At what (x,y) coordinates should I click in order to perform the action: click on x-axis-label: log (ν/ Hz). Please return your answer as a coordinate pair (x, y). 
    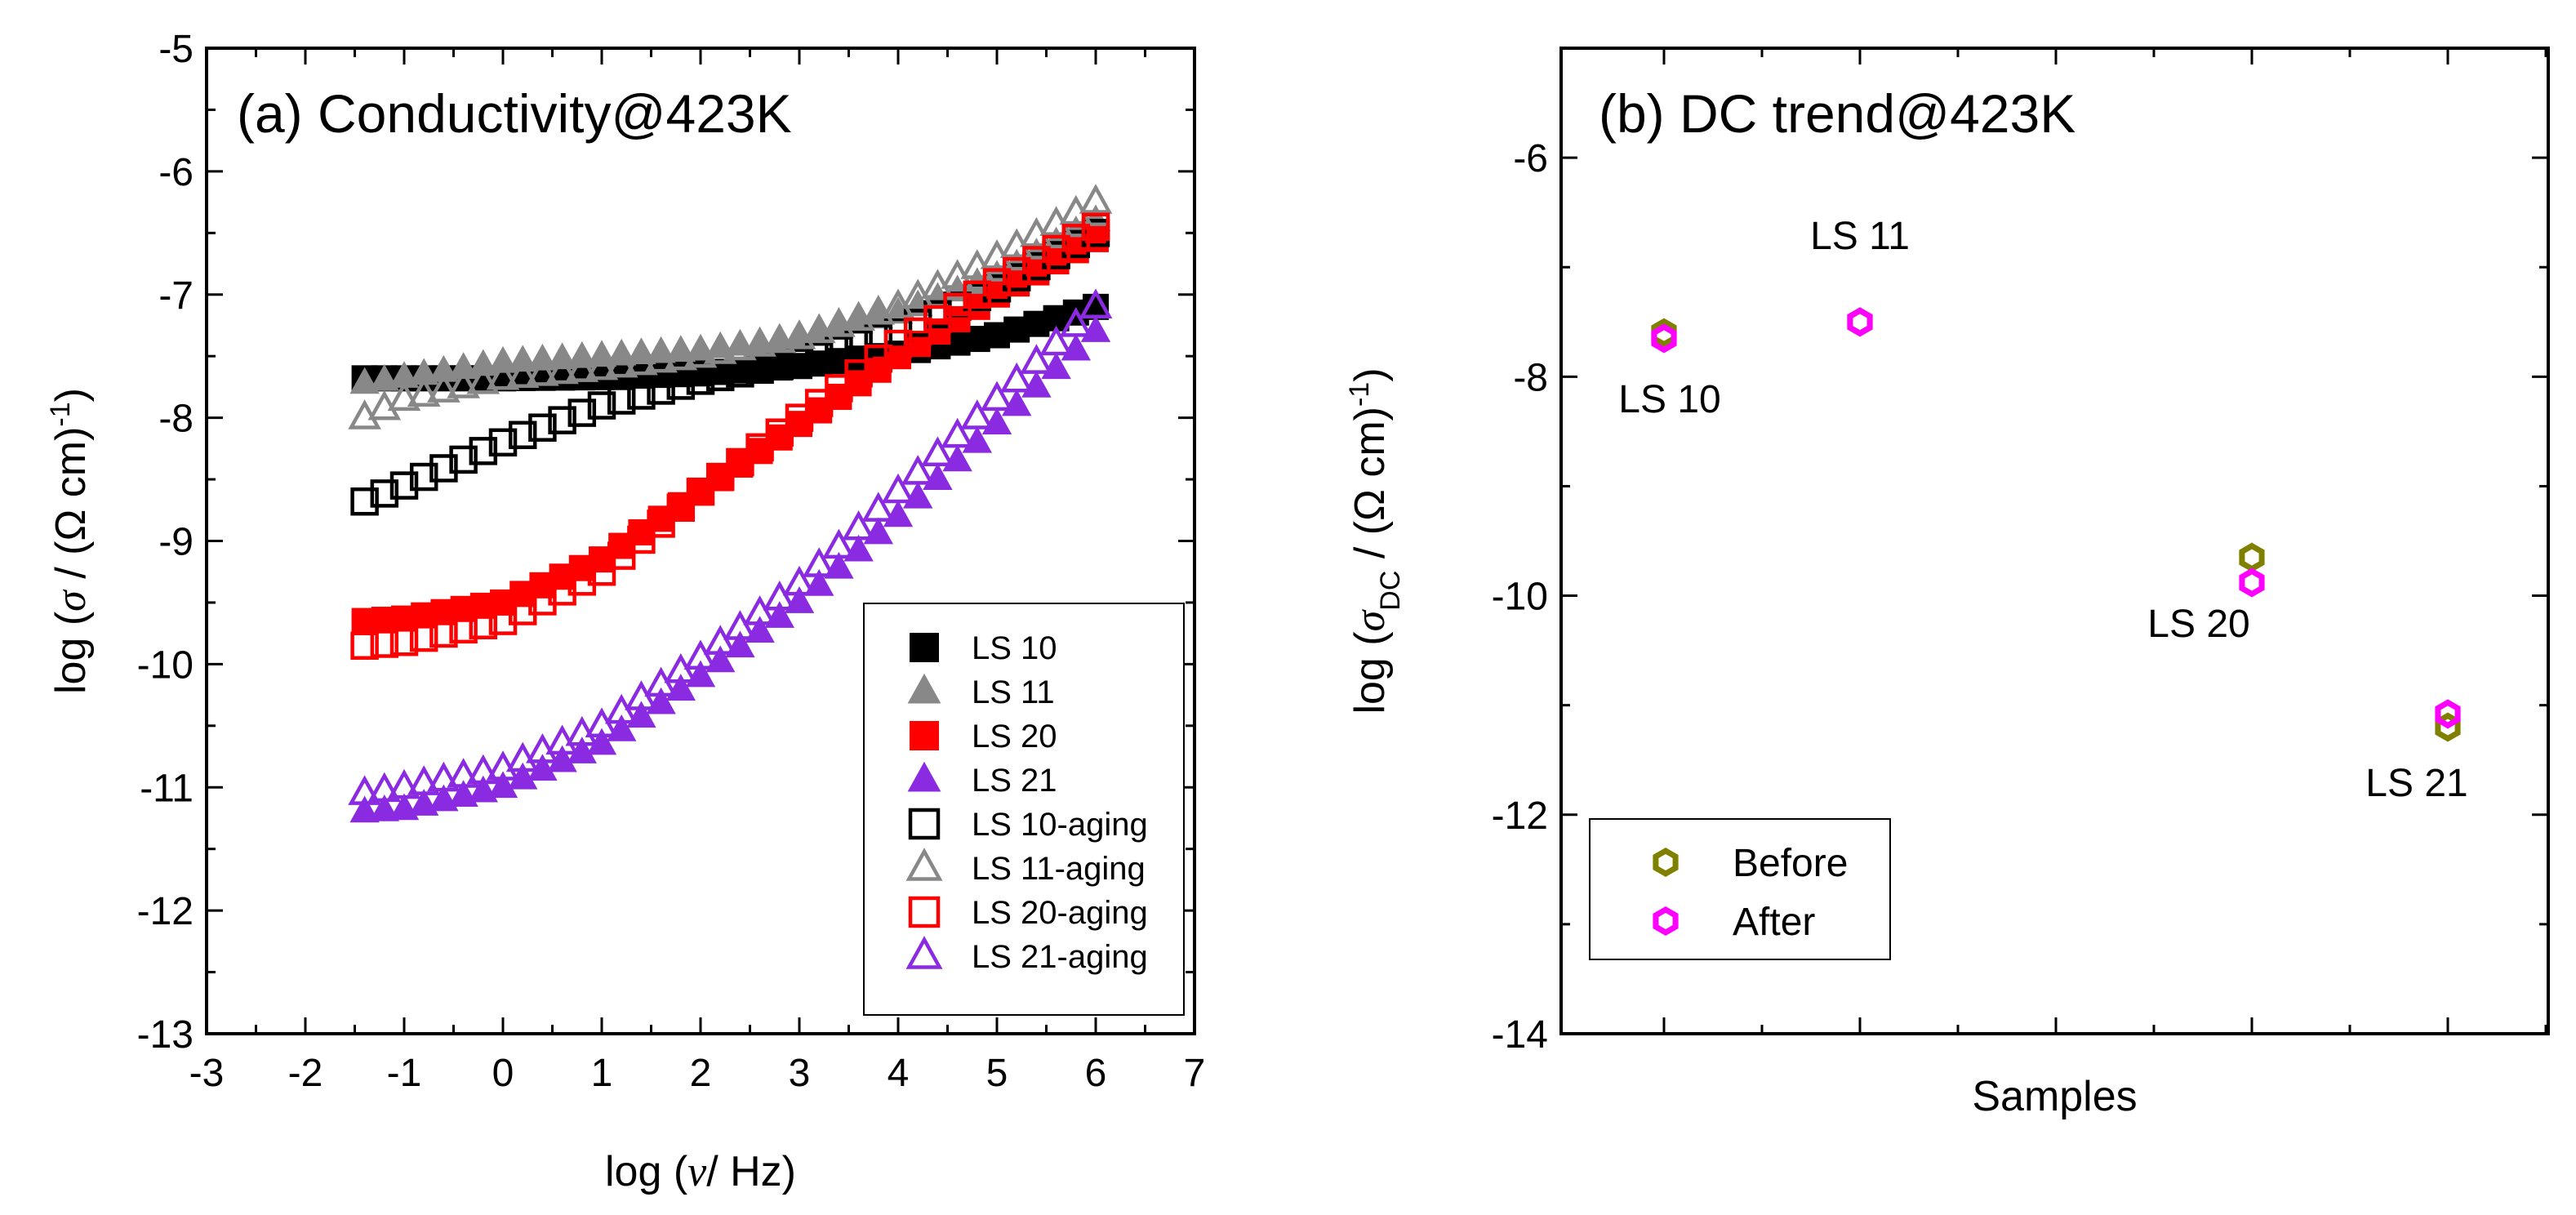
    Looking at the image, I should click on (701, 1171).